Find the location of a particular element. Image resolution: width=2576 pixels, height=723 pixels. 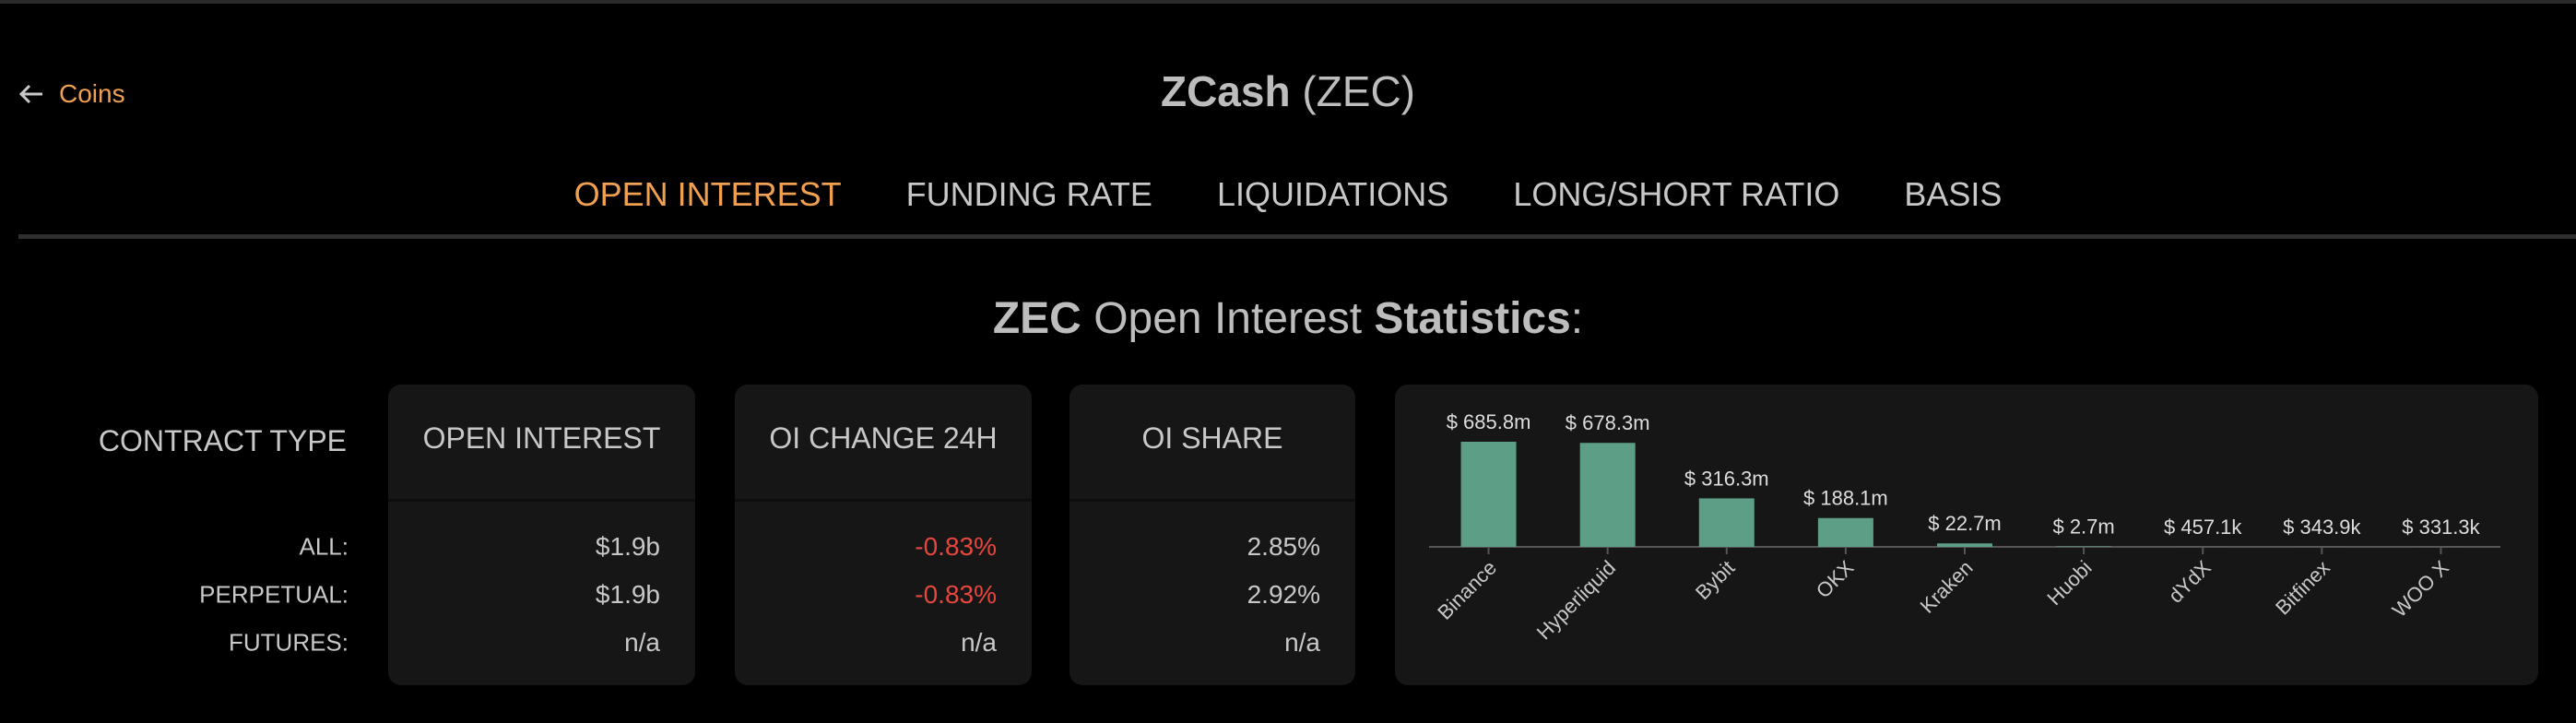

coin-symbol: (ZEC) is located at coordinates (1358, 91).